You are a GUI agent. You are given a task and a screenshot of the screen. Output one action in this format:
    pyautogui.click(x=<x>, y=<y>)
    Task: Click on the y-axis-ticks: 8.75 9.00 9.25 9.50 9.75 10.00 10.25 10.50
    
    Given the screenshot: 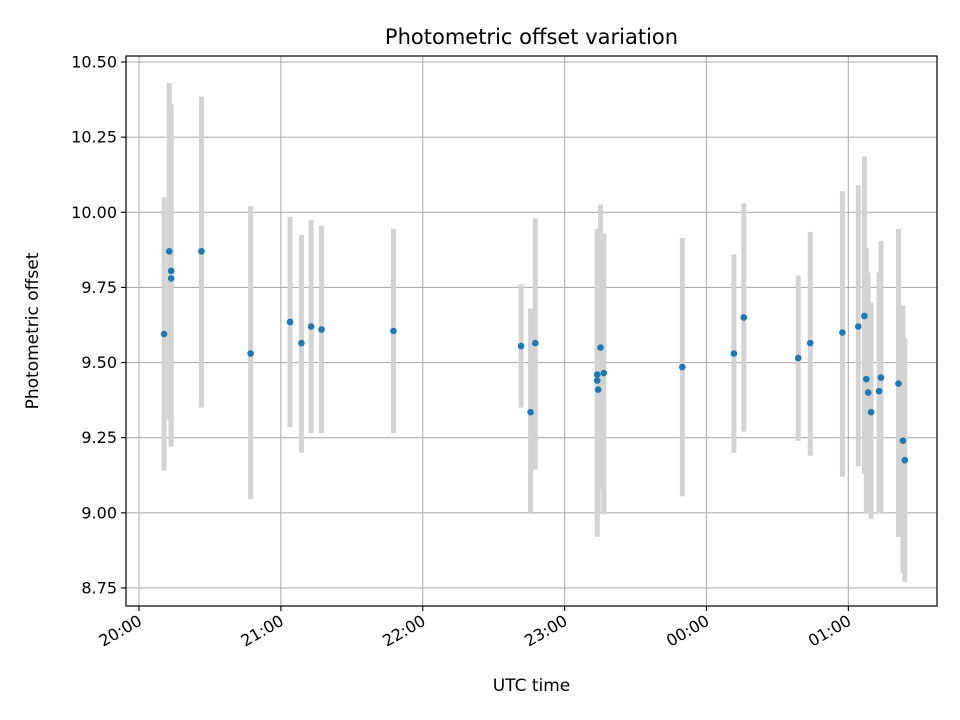 What is the action you would take?
    pyautogui.click(x=98, y=325)
    